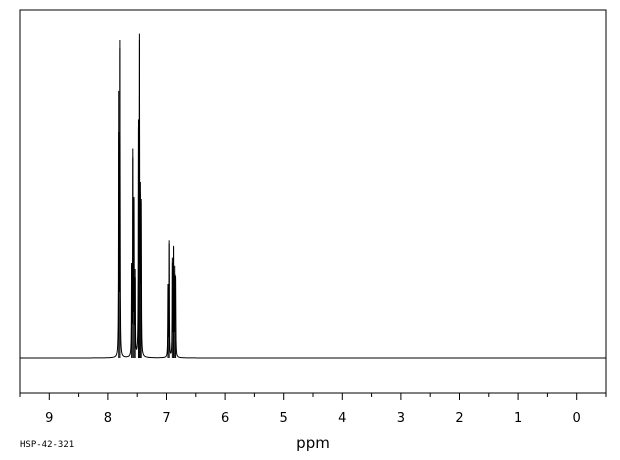  I want to click on x-axis-tick-labels: 9 8 7 6 5 4 3 2 1 0, so click(313, 418).